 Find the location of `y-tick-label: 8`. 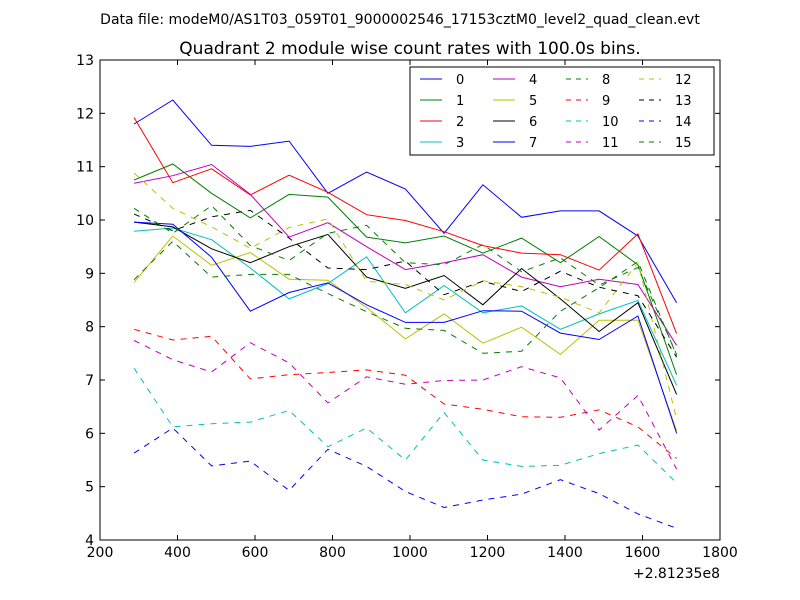

y-tick-label: 8 is located at coordinates (89, 328).